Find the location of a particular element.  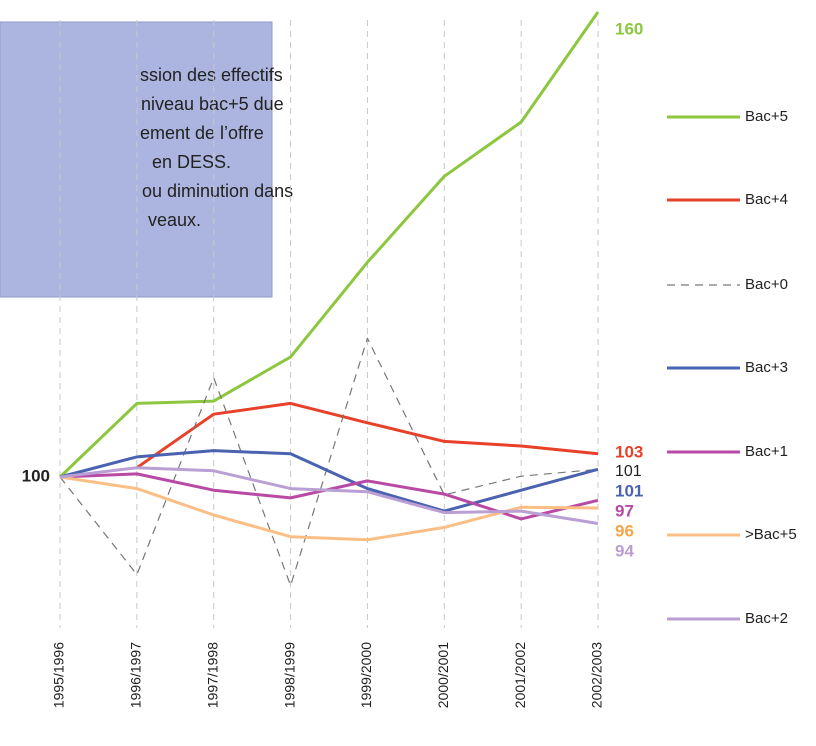

legend-label: Bac+5 is located at coordinates (766, 116).